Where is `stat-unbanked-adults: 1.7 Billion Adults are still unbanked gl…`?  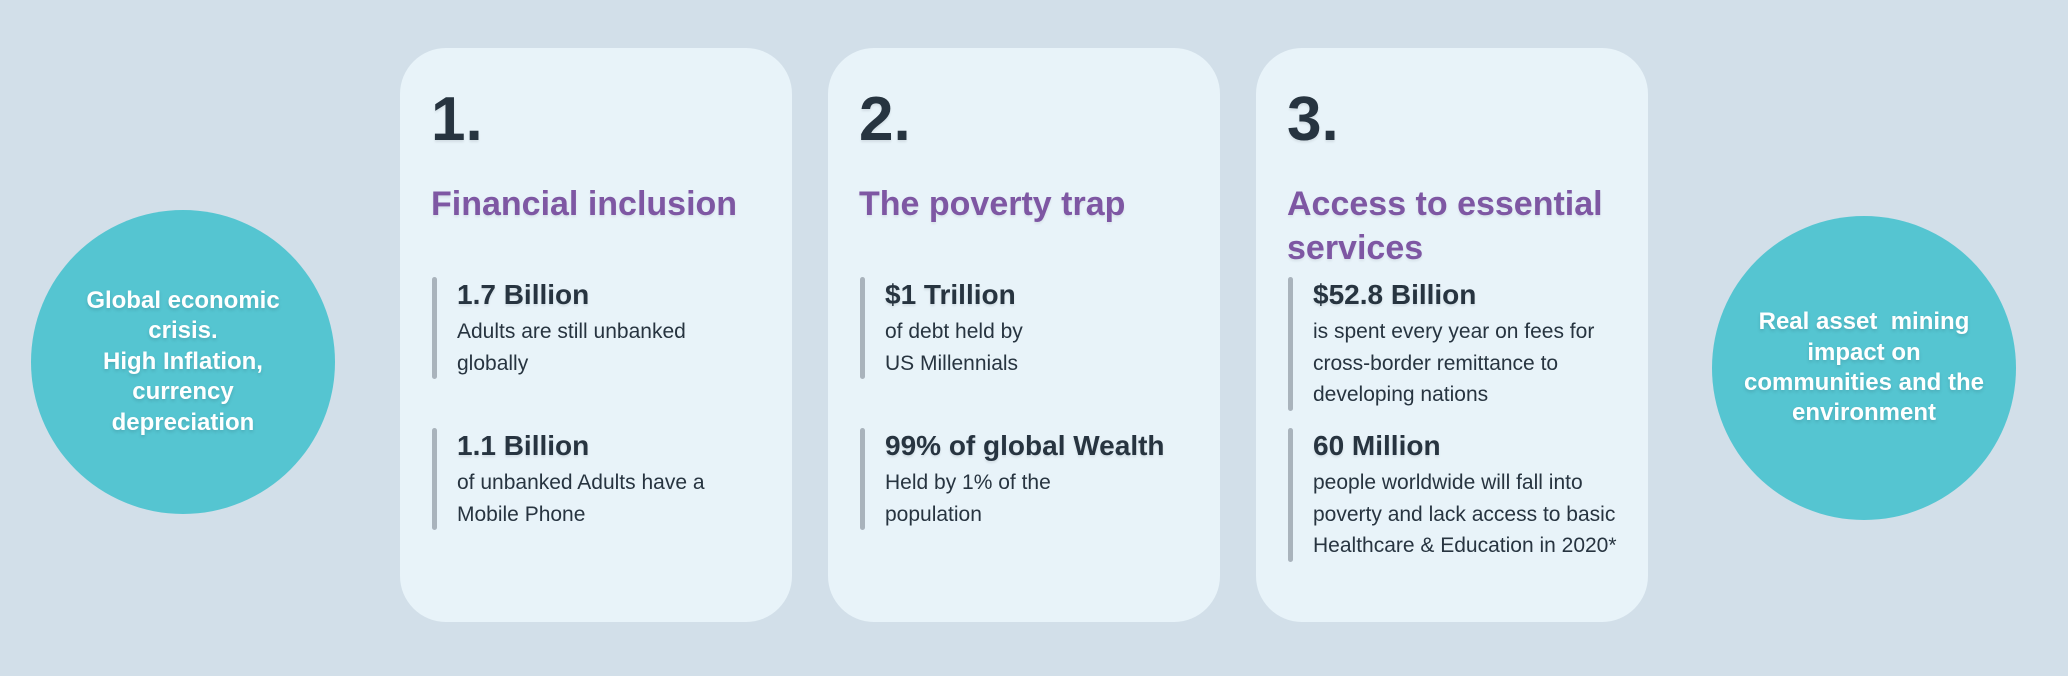 stat-unbanked-adults: 1.7 Billion Adults are still unbanked gl… is located at coordinates (605, 328).